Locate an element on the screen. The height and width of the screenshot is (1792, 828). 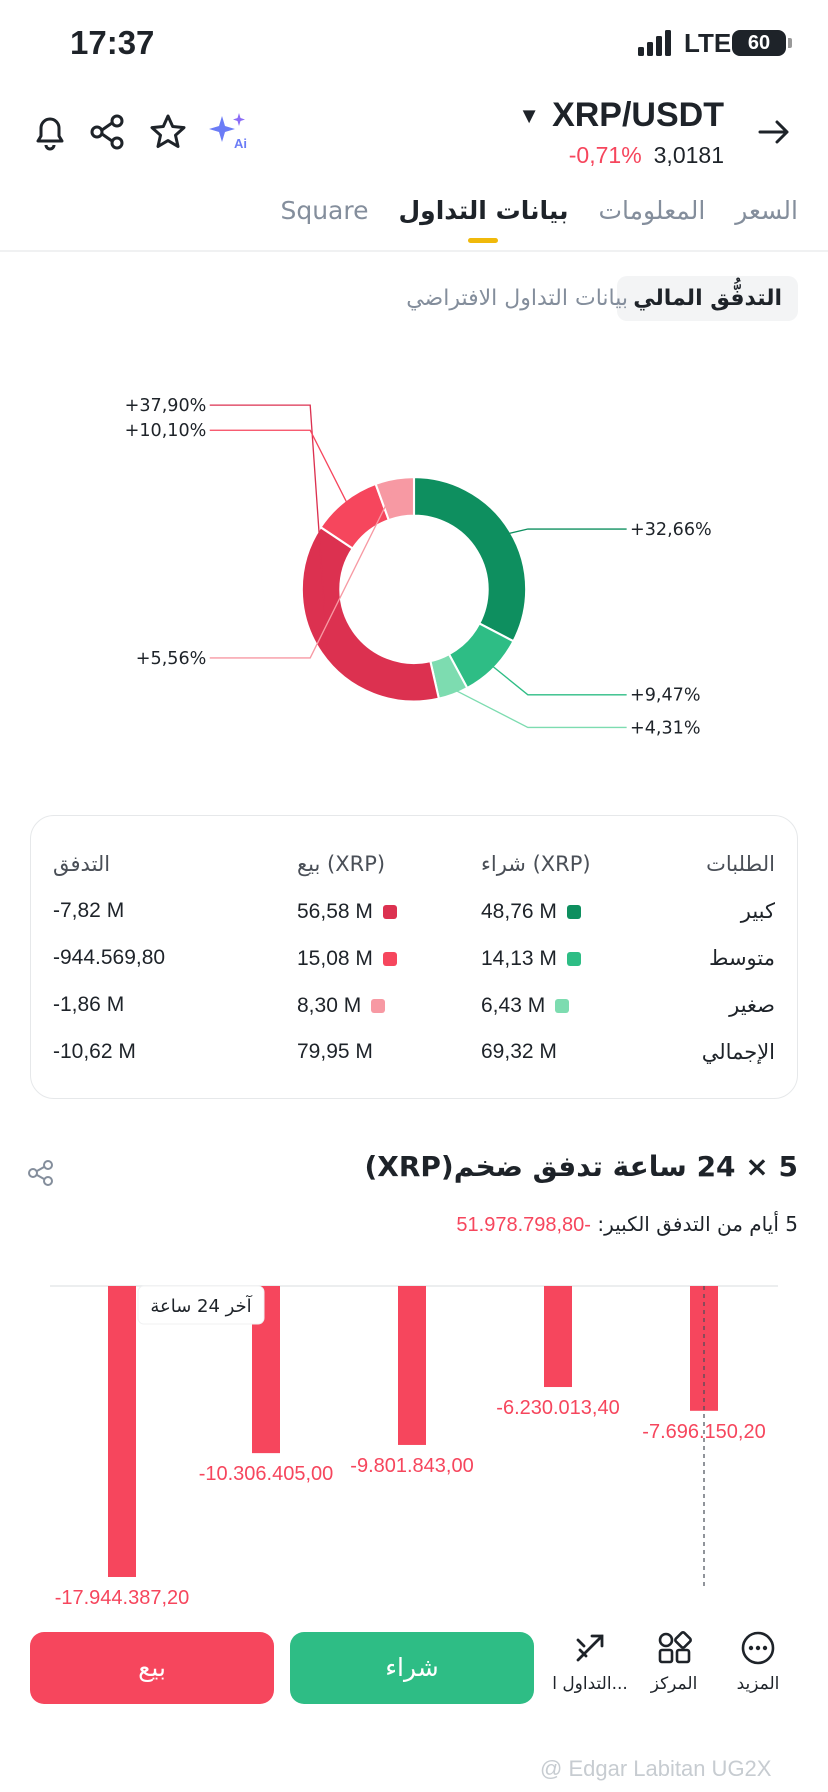
sell-value: 56,58 M is located at coordinates (335, 911).